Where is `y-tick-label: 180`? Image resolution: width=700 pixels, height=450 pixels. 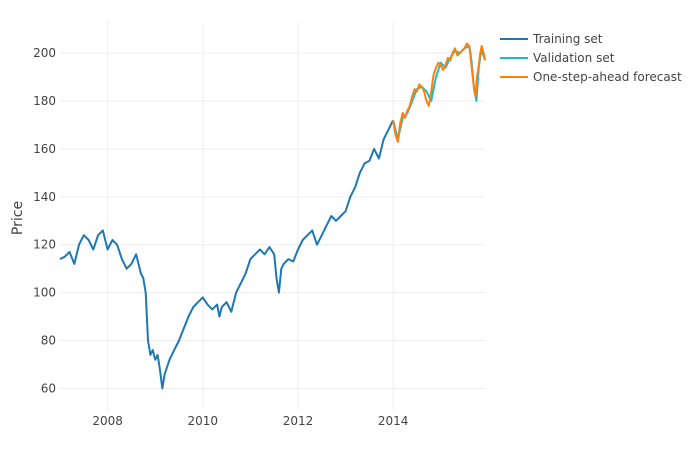 y-tick-label: 180 is located at coordinates (44, 101).